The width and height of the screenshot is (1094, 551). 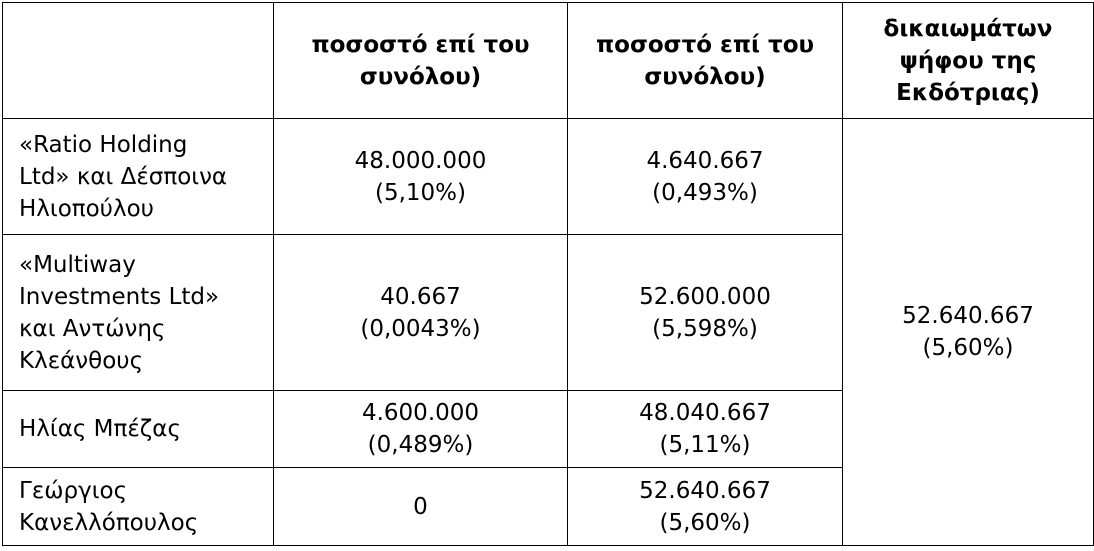 What do you see at coordinates (705, 160) in the screenshot?
I see `share-count: 4.640.667` at bounding box center [705, 160].